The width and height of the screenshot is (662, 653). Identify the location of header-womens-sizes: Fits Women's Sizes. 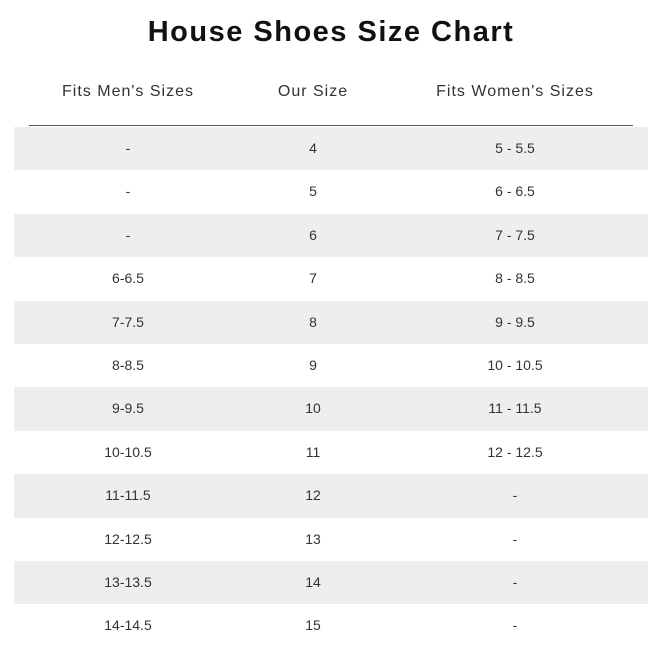
(515, 91).